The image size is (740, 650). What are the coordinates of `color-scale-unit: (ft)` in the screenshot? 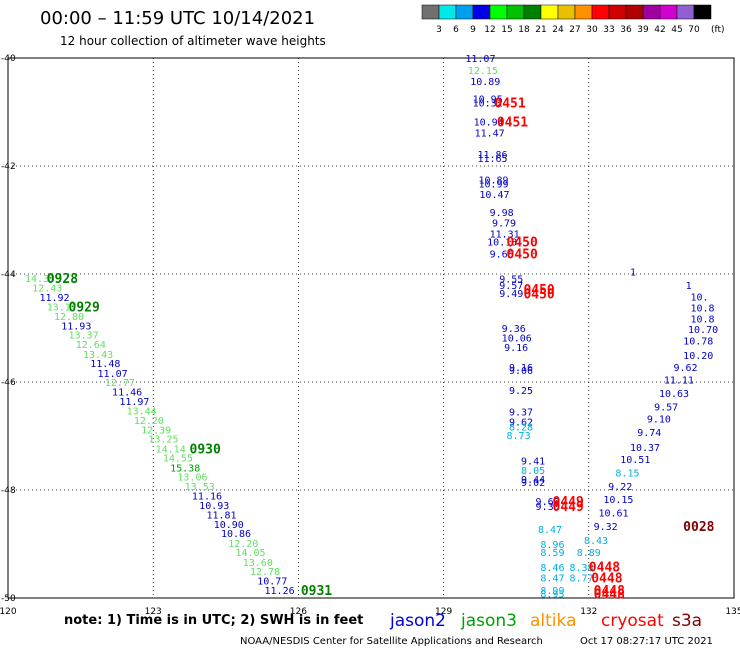 It's located at (718, 30).